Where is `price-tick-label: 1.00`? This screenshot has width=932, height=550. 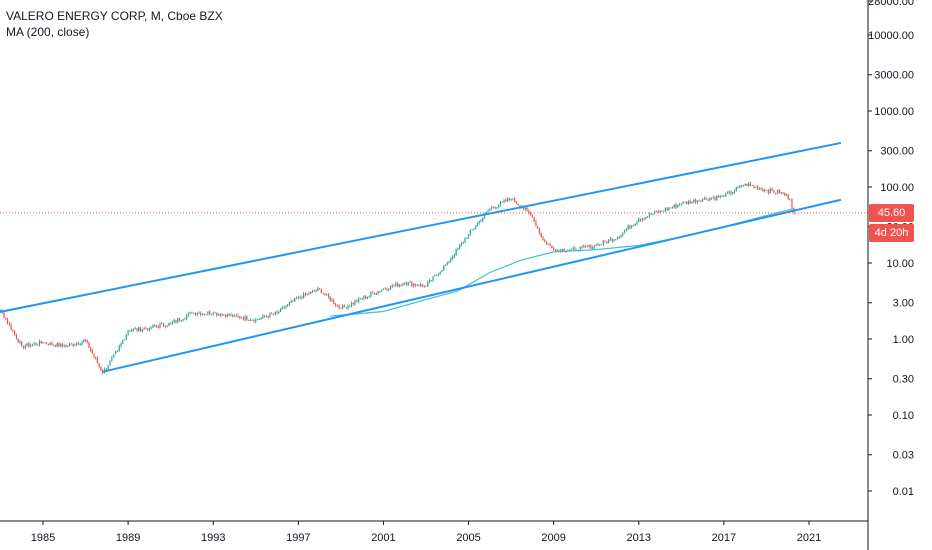 price-tick-label: 1.00 is located at coordinates (903, 340).